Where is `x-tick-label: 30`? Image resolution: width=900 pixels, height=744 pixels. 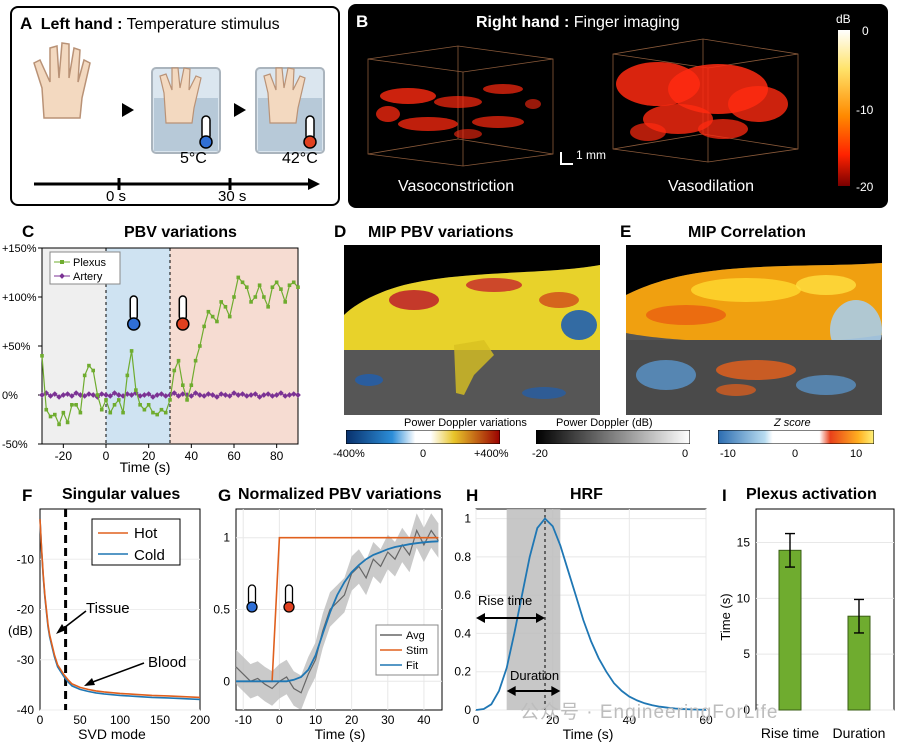
x-tick-label: 30 is located at coordinates (388, 720).